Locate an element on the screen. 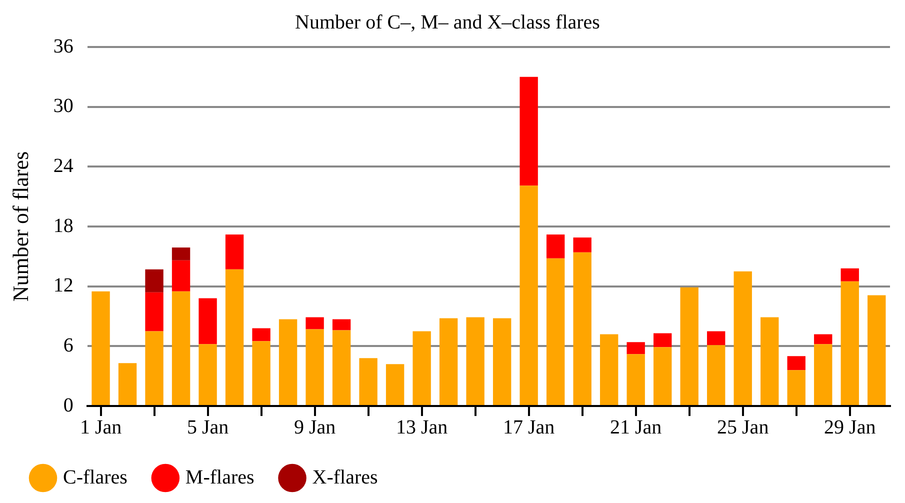 This screenshot has width=905, height=503. x-tick-label: 29 Jan is located at coordinates (850, 427).